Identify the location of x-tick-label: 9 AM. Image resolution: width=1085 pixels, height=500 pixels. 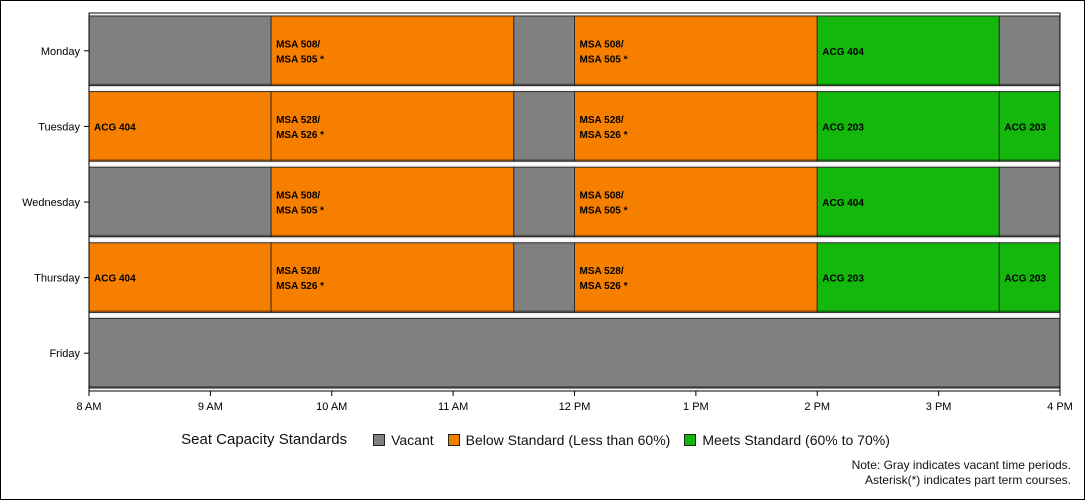
(210, 407).